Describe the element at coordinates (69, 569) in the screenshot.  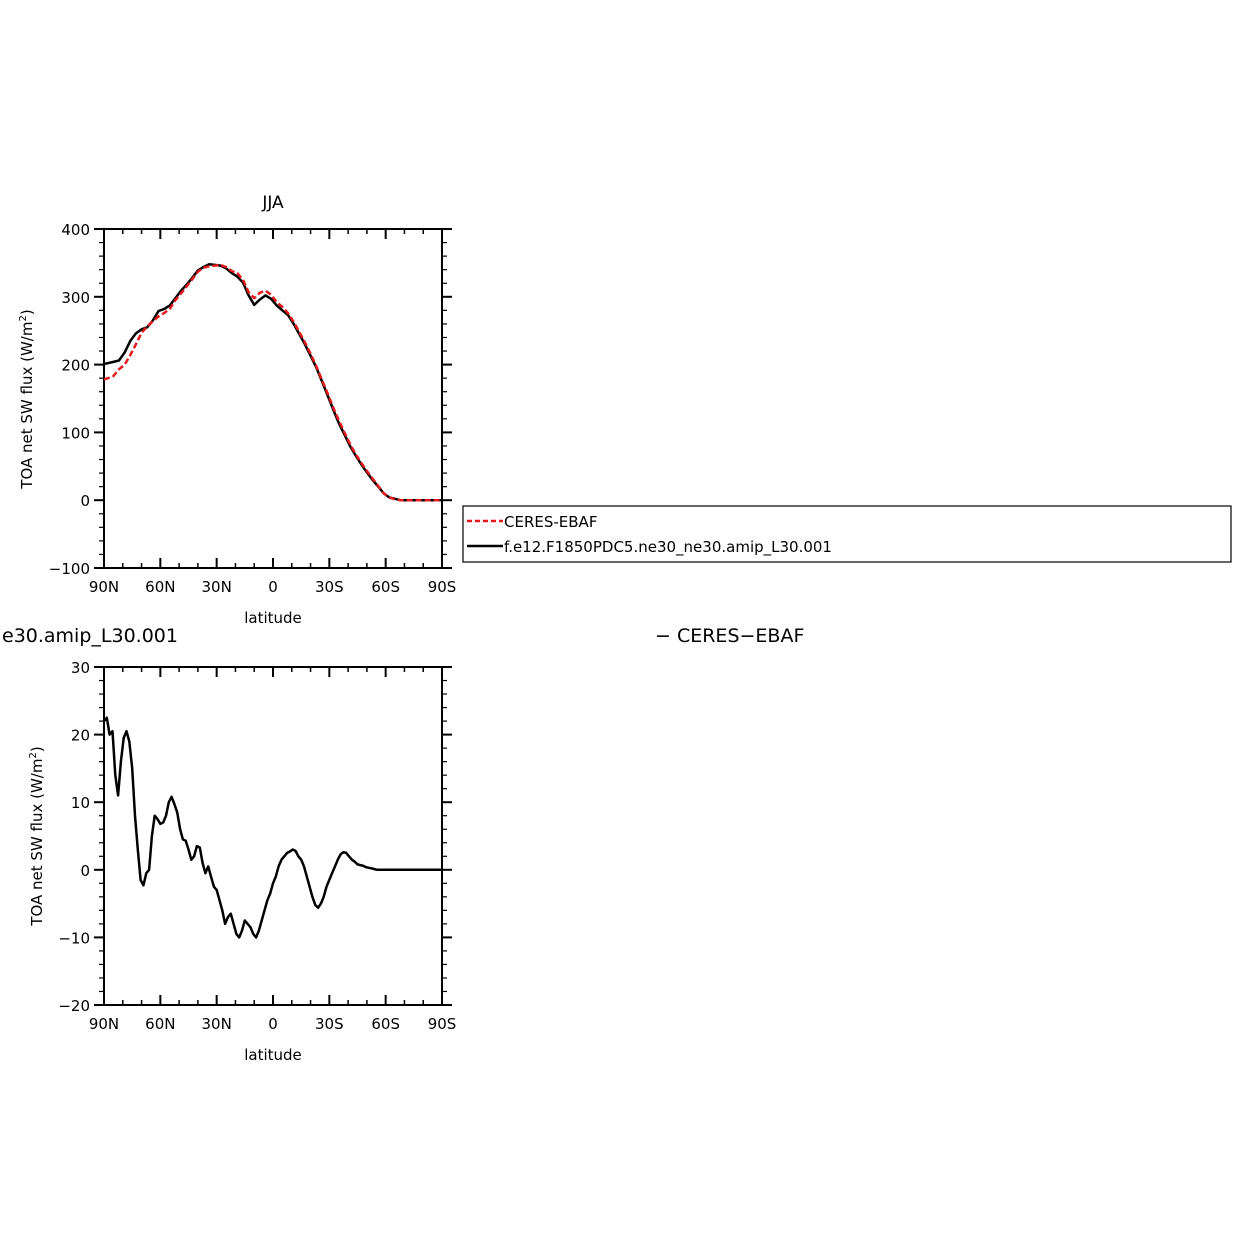
I see `y-tick-label: −100` at that location.